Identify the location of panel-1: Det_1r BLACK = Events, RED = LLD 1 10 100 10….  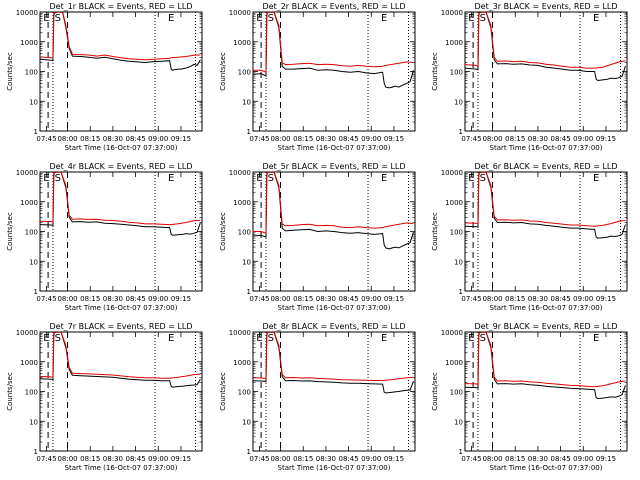
(104, 77).